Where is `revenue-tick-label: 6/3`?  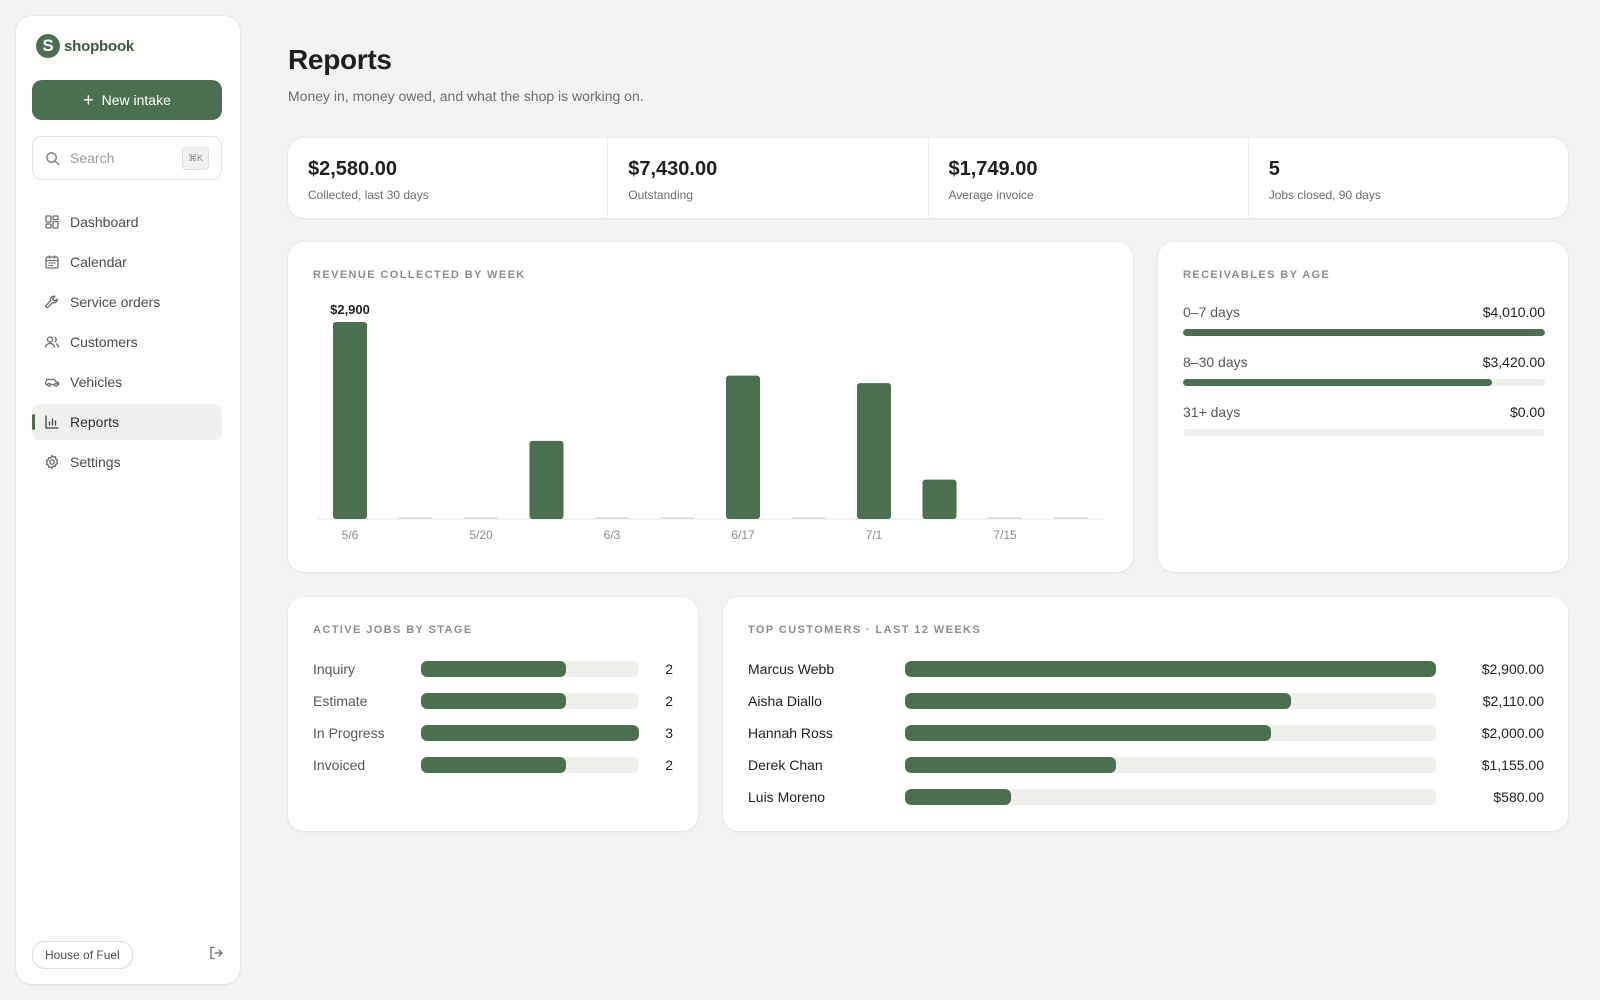
revenue-tick-label: 6/3 is located at coordinates (612, 535).